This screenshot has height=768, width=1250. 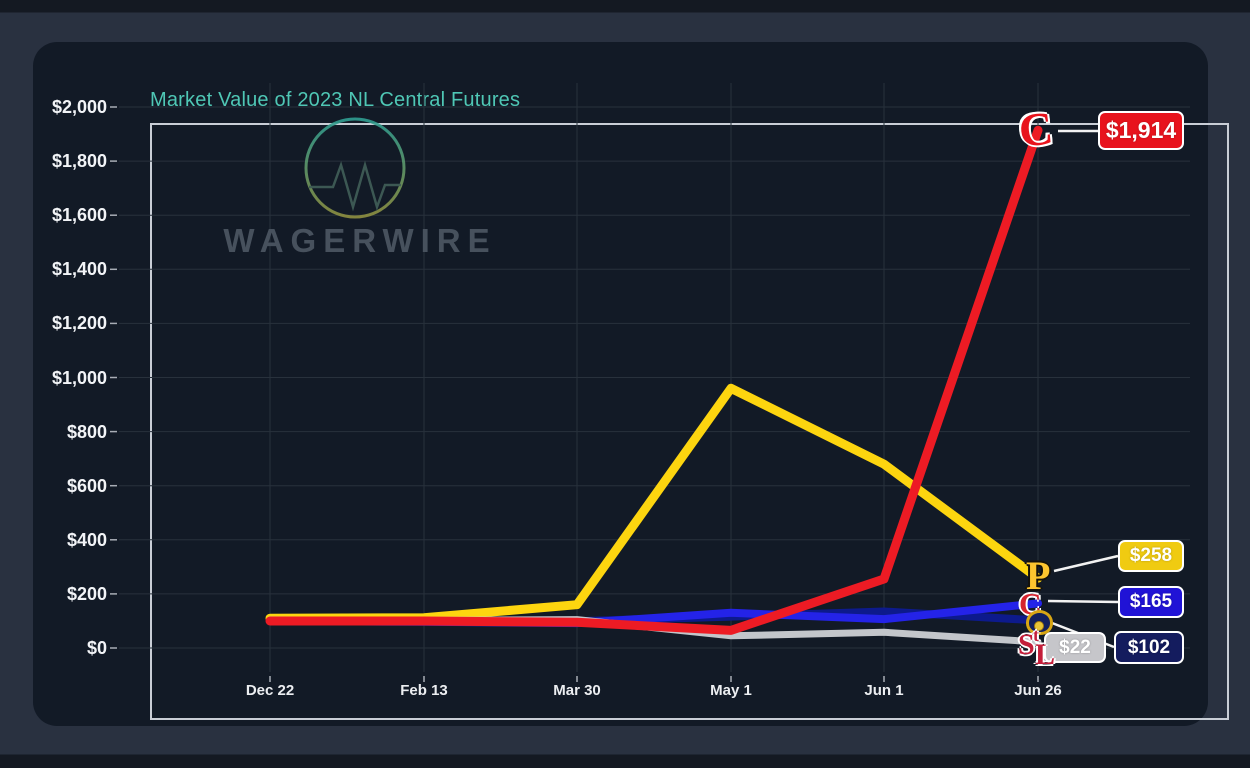 What do you see at coordinates (86, 539) in the screenshot?
I see `y-axis-tick-label: $400` at bounding box center [86, 539].